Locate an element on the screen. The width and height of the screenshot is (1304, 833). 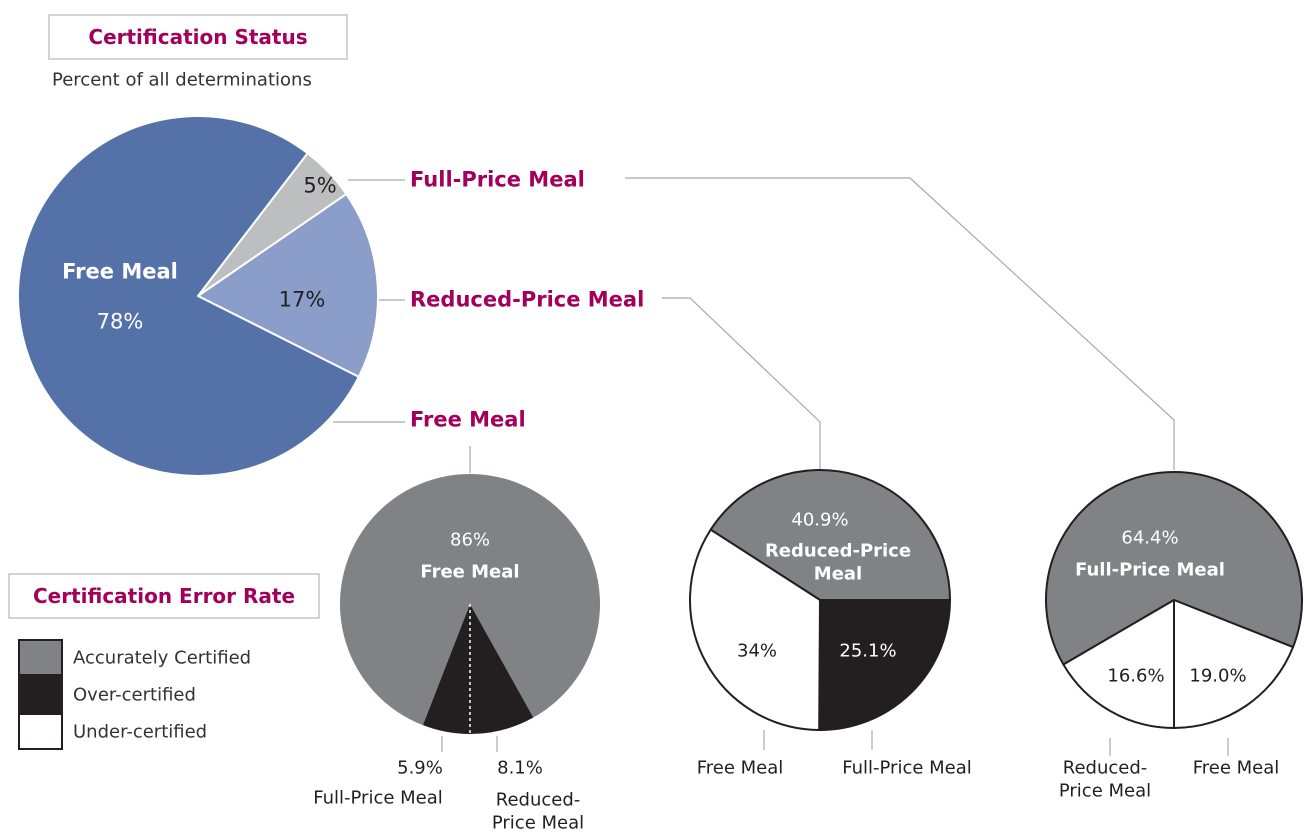
slice-label: 86% is located at coordinates (470, 540).